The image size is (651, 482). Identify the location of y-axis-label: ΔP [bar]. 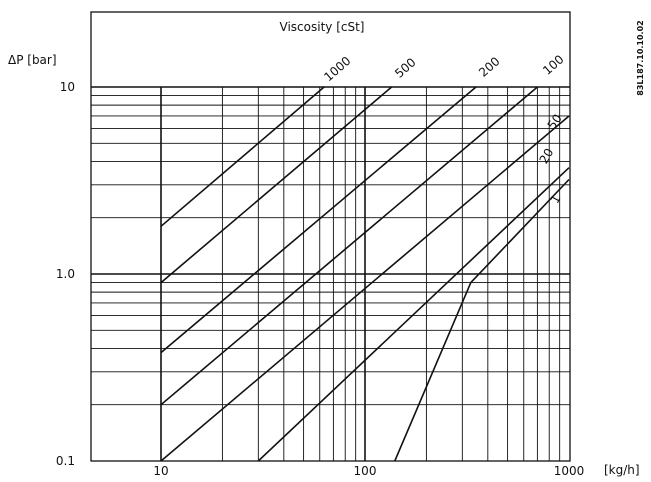
(32, 60).